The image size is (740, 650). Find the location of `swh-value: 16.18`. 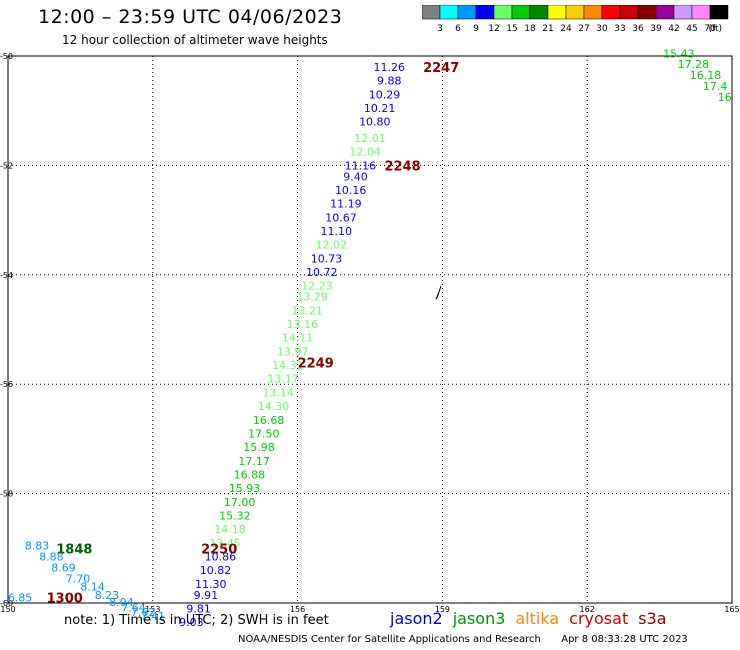

swh-value: 16.18 is located at coordinates (706, 75).